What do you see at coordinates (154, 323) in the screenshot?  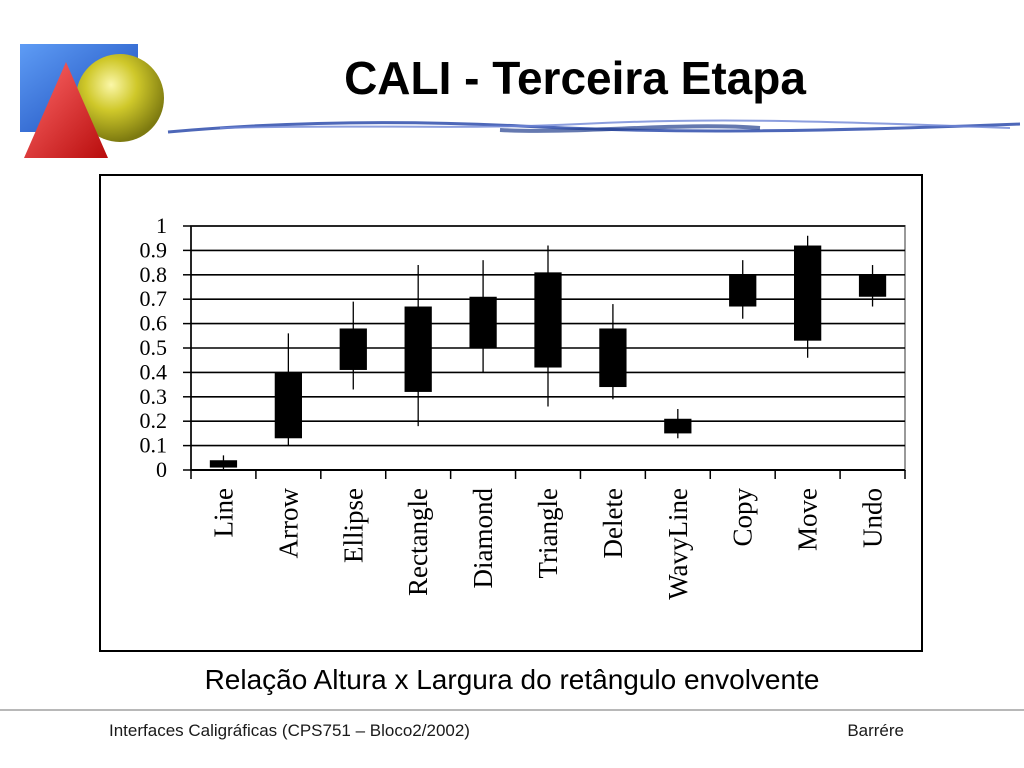 I see `y-tick-label: 0.6` at bounding box center [154, 323].